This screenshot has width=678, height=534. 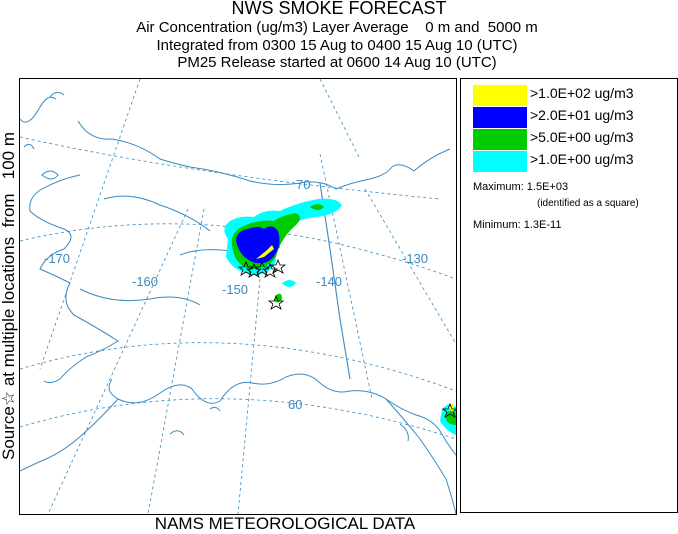 I want to click on panhandle, so click(x=420, y=456).